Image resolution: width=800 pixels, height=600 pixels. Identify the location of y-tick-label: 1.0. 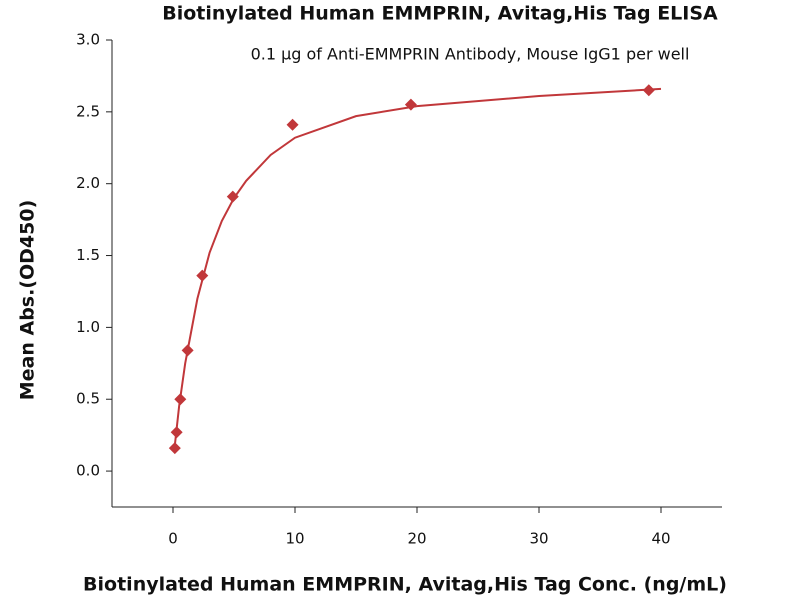
(88, 327).